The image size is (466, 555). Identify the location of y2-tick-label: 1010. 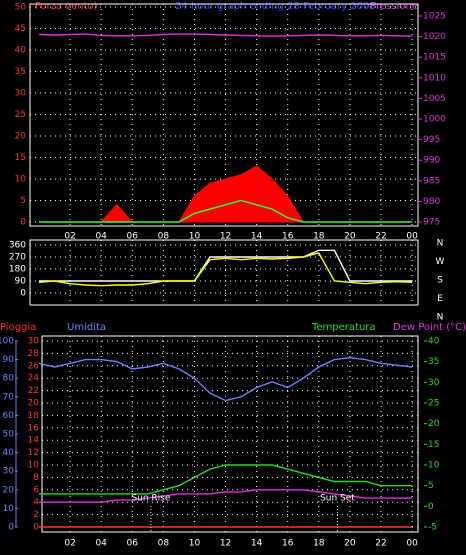
(434, 78).